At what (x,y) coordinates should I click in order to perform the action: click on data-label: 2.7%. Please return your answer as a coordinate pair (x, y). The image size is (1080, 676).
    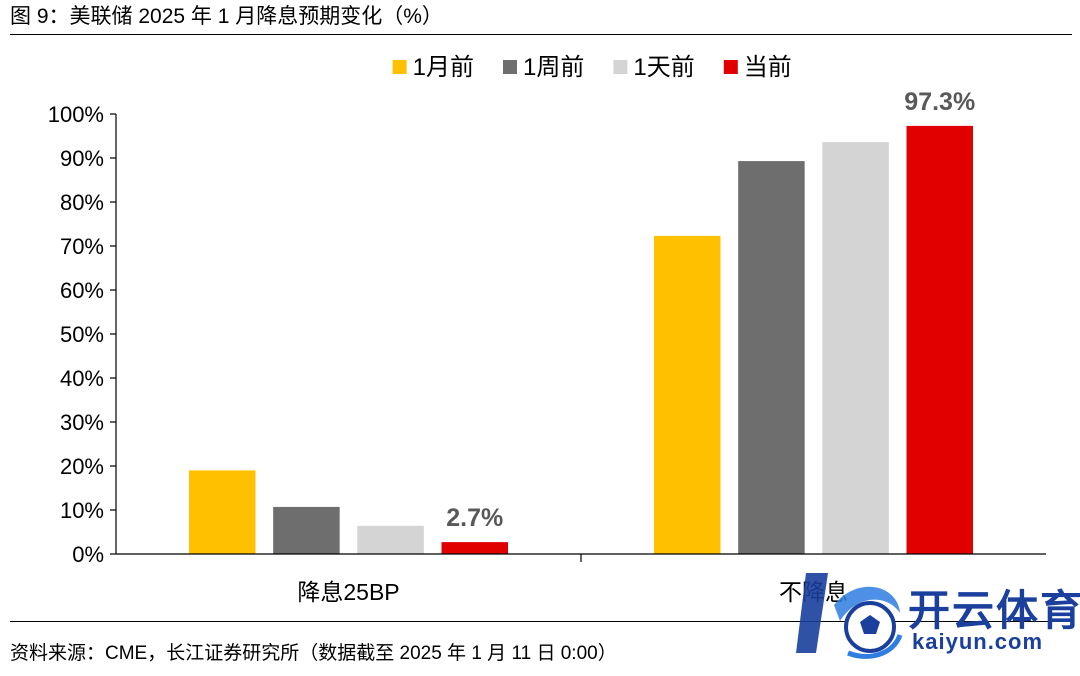
    Looking at the image, I should click on (474, 518).